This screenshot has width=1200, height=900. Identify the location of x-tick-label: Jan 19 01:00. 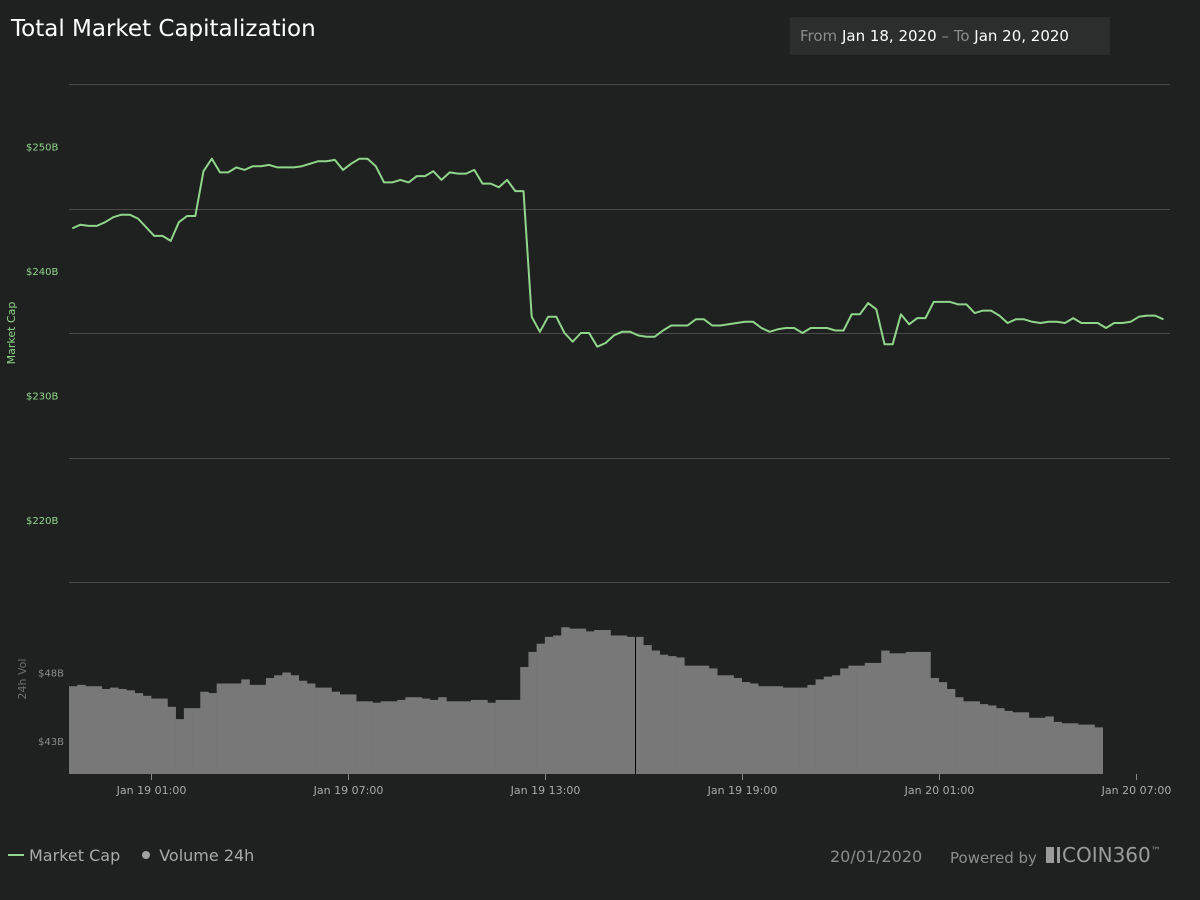
(151, 790).